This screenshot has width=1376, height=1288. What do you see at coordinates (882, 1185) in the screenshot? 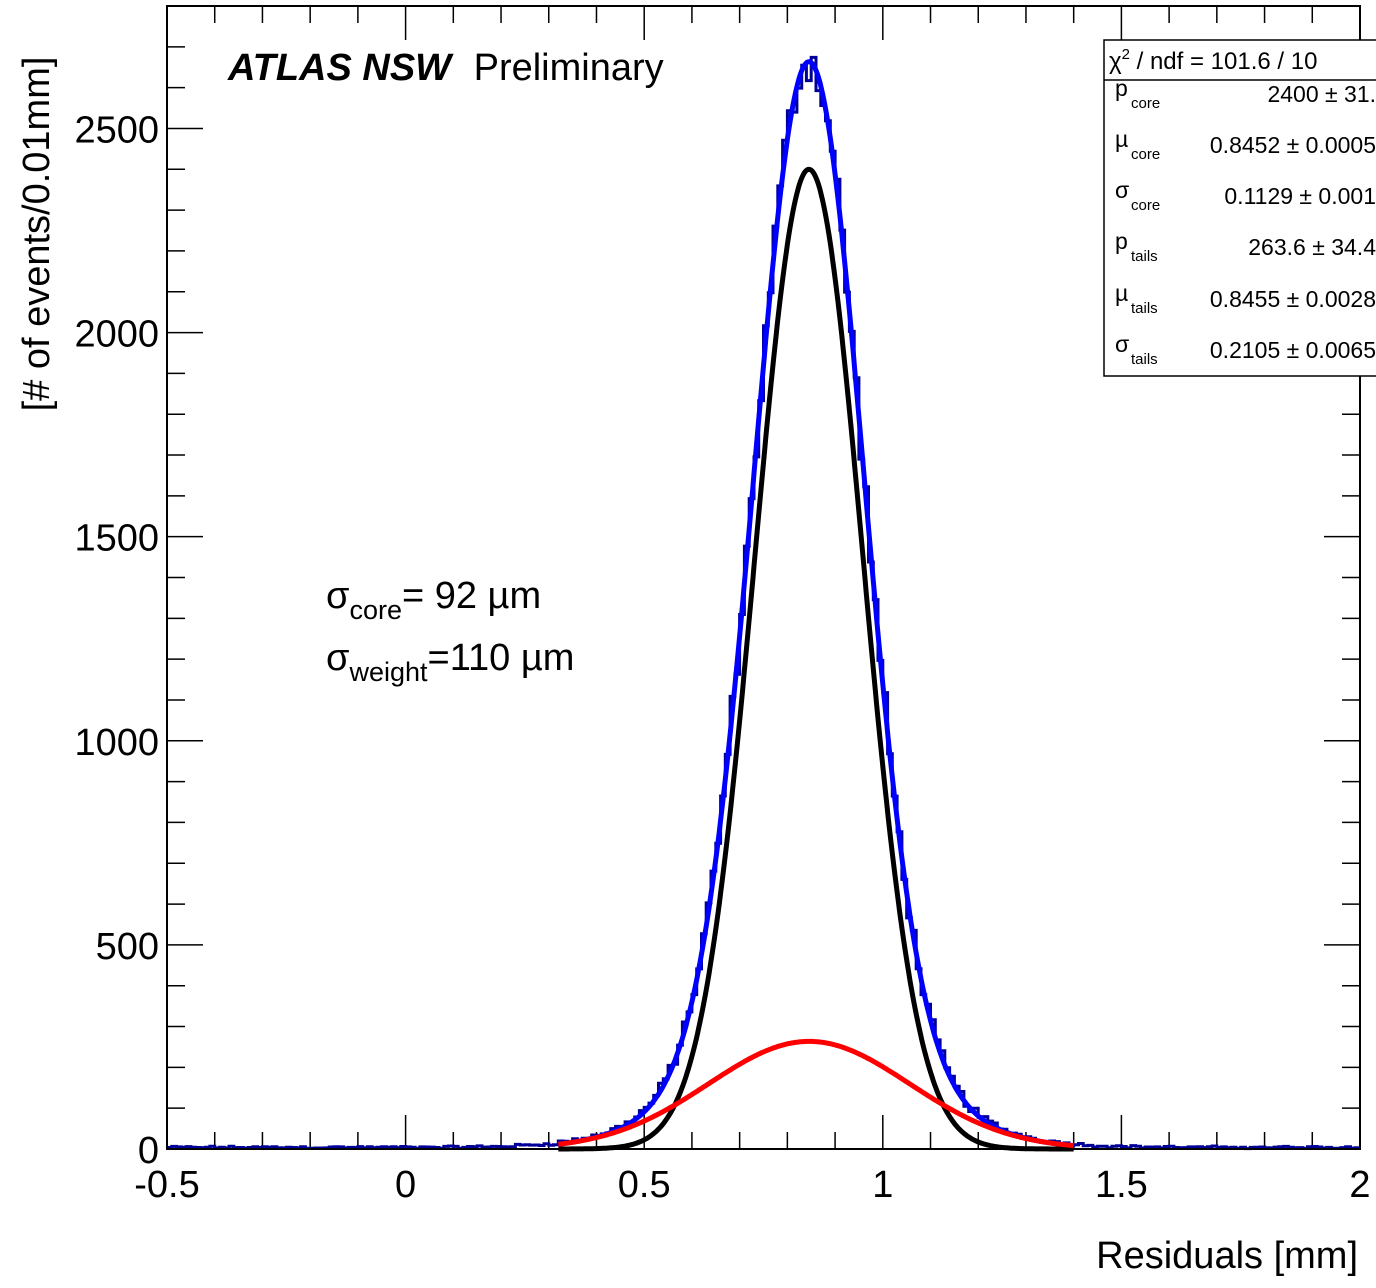
I see `x-tick-label: 1` at bounding box center [882, 1185].